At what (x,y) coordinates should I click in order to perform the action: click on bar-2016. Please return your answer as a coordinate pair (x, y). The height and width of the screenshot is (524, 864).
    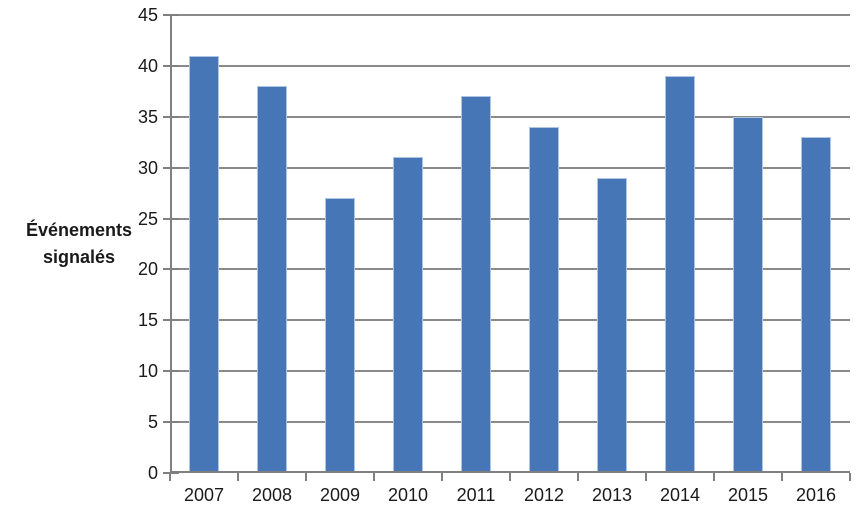
    Looking at the image, I should click on (816, 304).